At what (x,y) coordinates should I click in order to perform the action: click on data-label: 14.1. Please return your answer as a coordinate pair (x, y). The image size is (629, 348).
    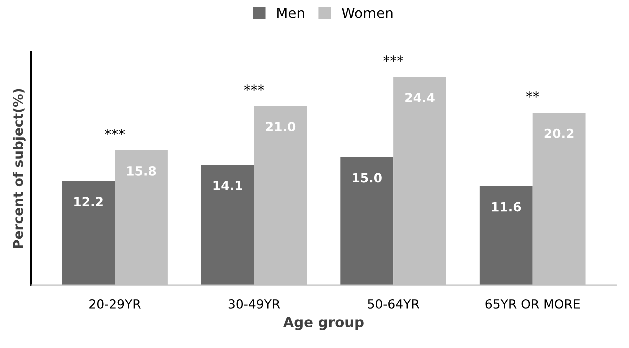
    Looking at the image, I should click on (228, 185).